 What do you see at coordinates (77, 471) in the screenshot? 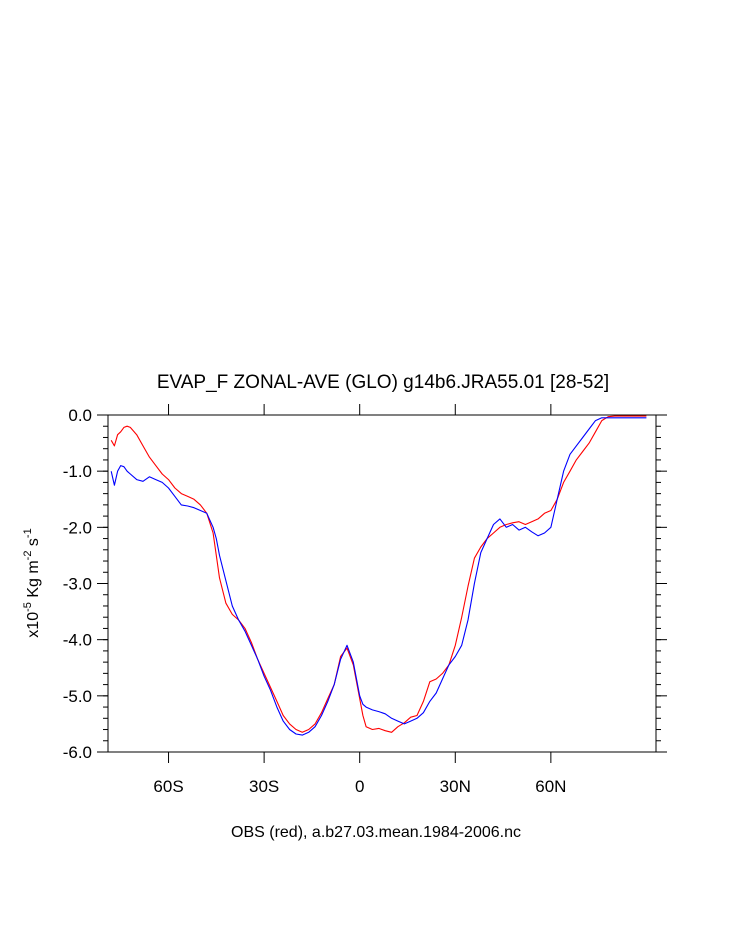
I see `y-tick-label: -1.0` at bounding box center [77, 471].